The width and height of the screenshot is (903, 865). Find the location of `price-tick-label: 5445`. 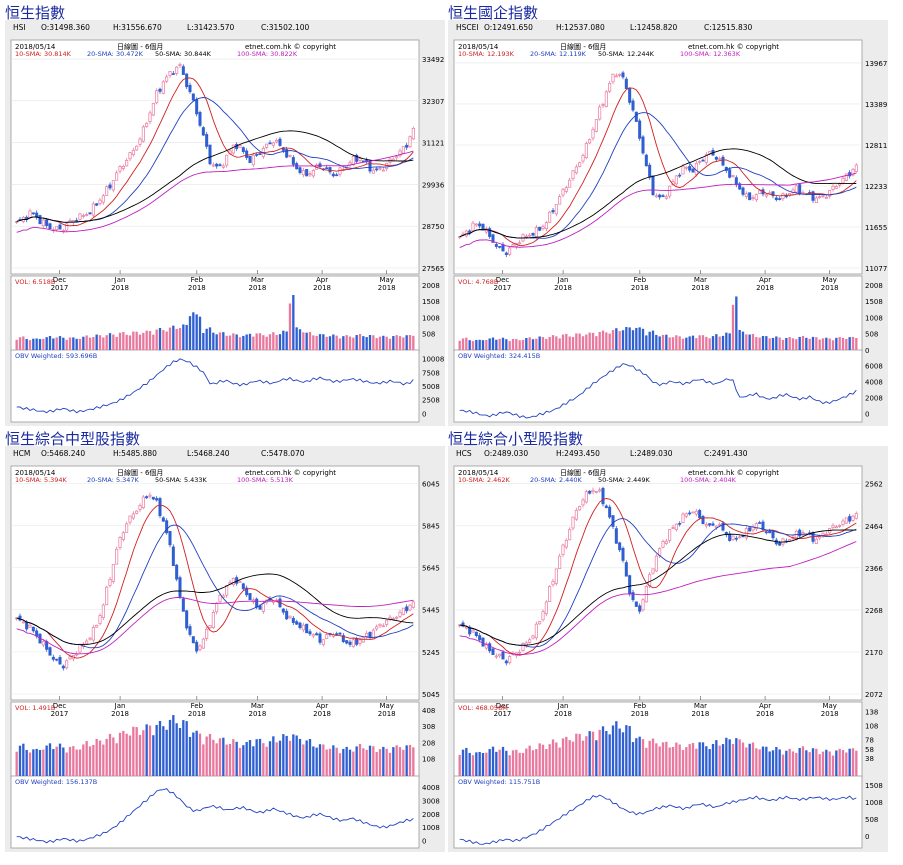

price-tick-label: 5445 is located at coordinates (431, 611).